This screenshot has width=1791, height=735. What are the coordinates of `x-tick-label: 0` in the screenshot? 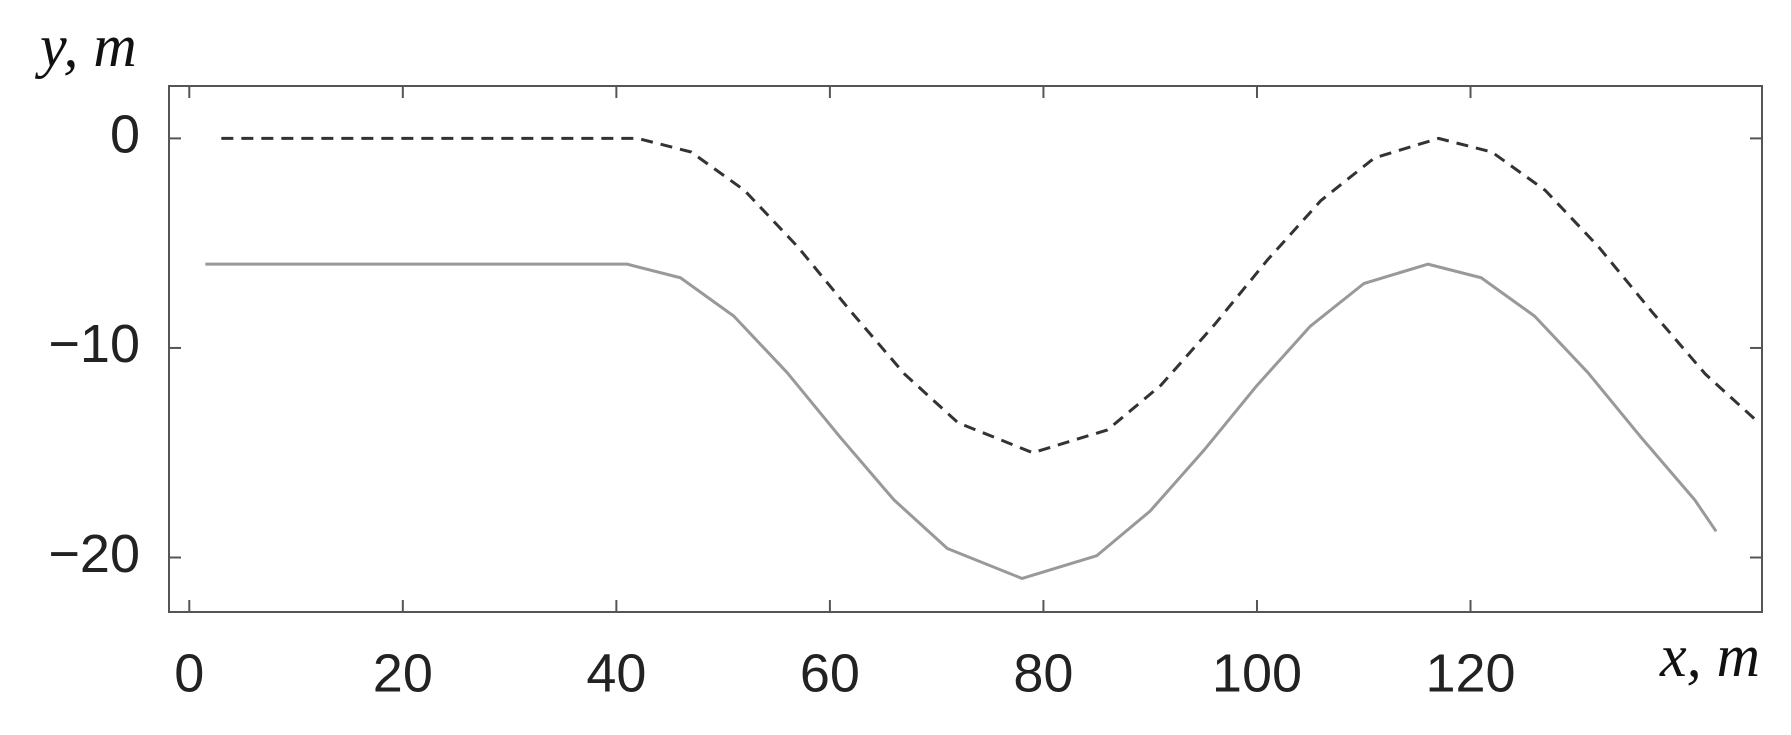 It's located at (189, 673).